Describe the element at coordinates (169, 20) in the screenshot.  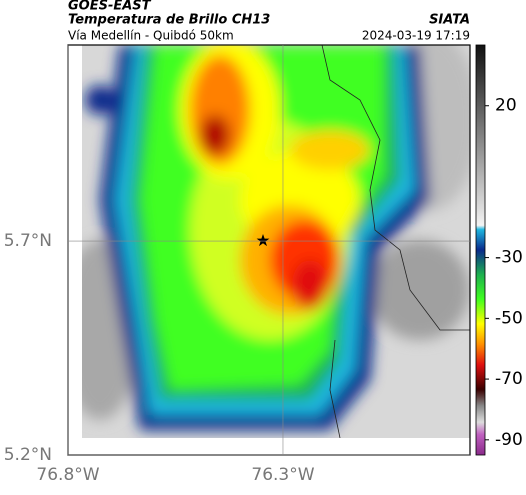
I see `subtitle: Temperatura de Brillo CH13` at that location.